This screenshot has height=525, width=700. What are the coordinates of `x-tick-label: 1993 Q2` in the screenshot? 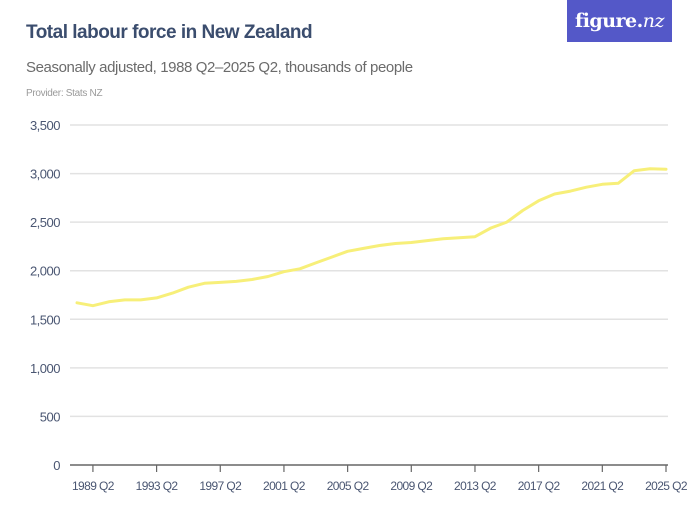 It's located at (157, 486).